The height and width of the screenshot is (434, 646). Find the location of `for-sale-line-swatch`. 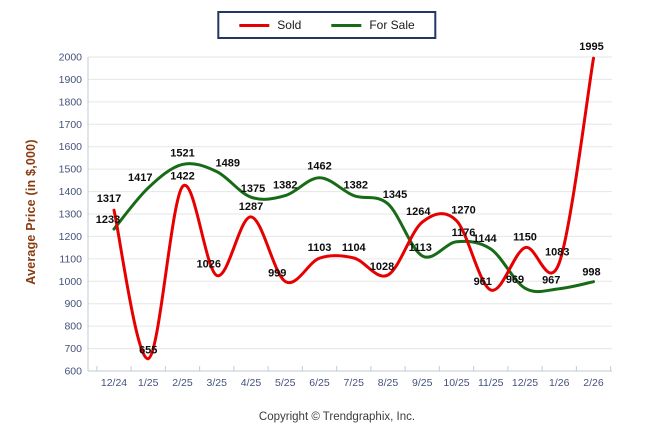

for-sale-line-swatch is located at coordinates (346, 25).